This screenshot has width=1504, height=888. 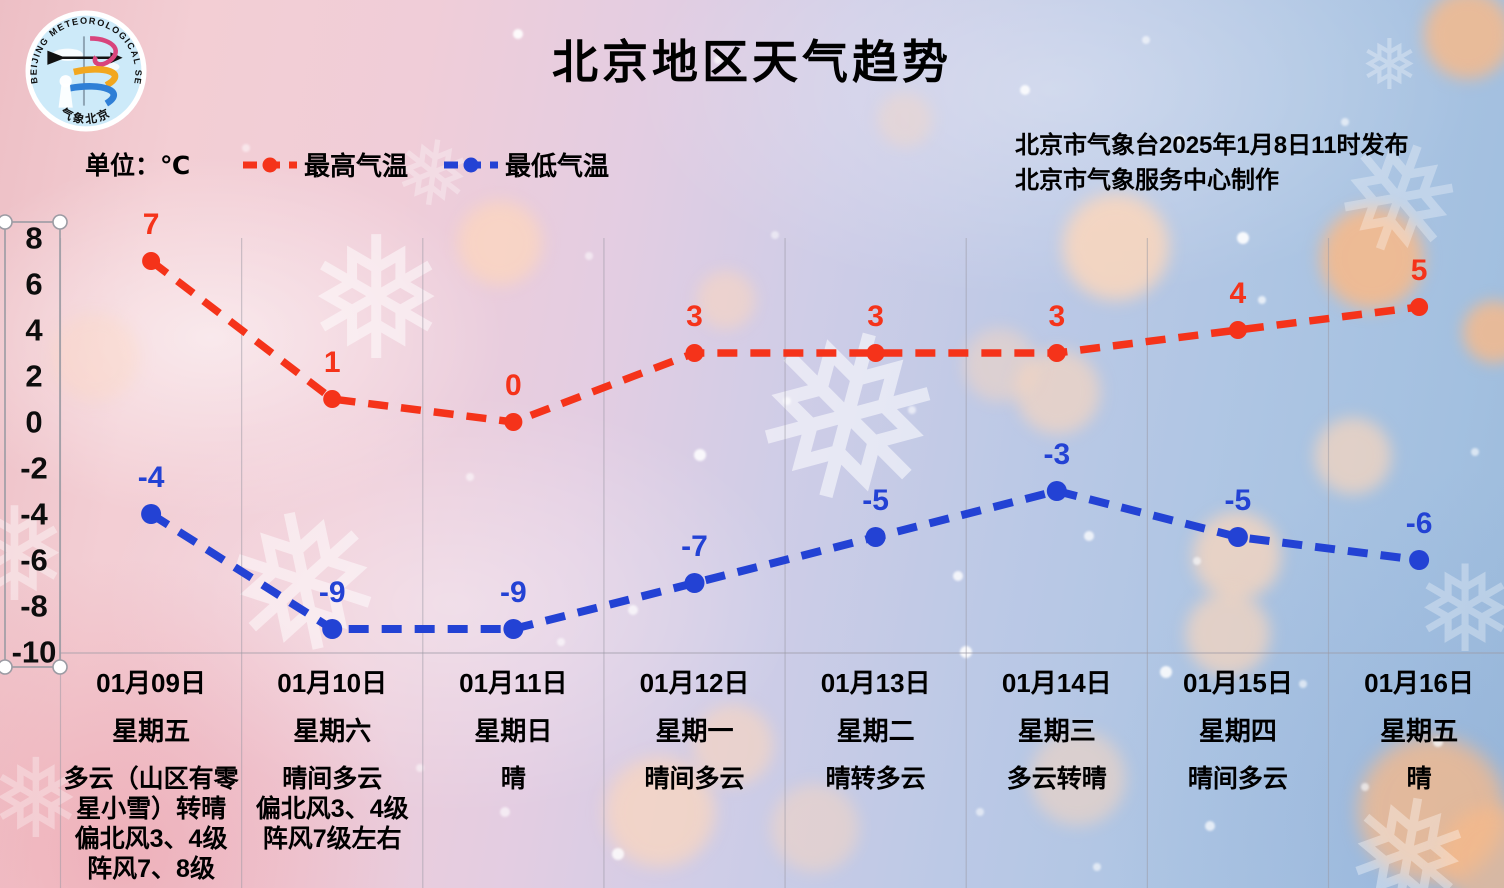 I want to click on low-temp-value-label: -6, so click(x=1419, y=523).